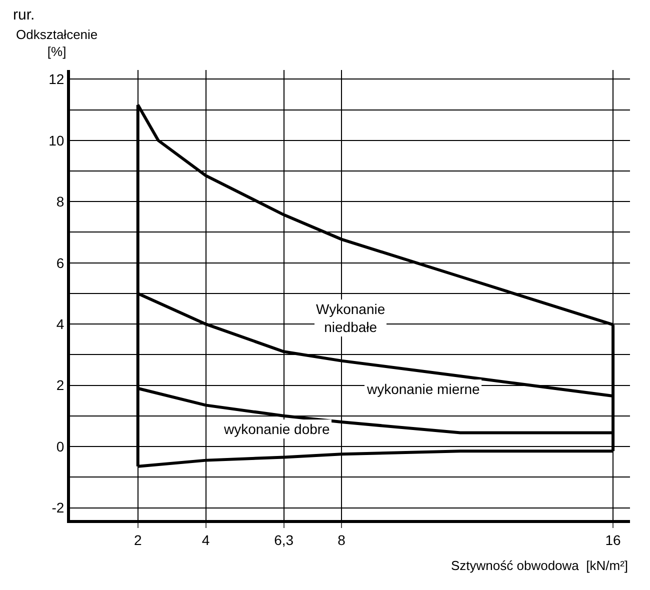  What do you see at coordinates (613, 540) in the screenshot?
I see `x-tick-label: 16` at bounding box center [613, 540].